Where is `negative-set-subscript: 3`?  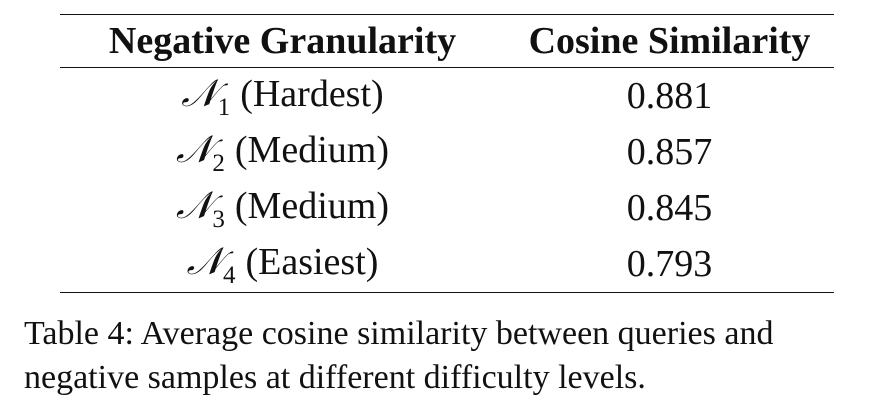 negative-set-subscript: 3 is located at coordinates (218, 219).